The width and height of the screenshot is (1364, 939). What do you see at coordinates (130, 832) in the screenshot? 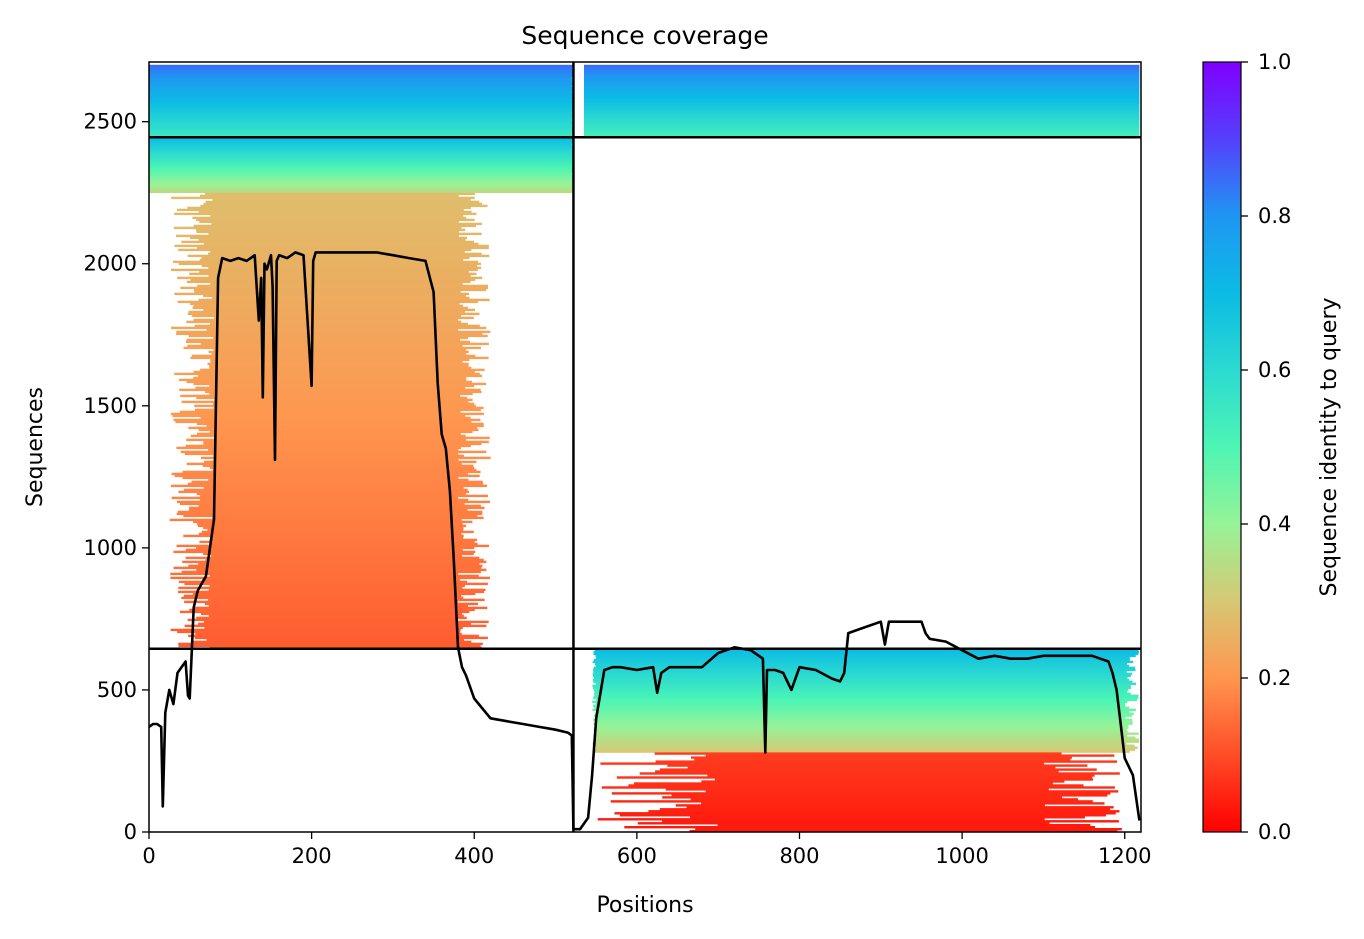
I see `y-tick-label: 0` at bounding box center [130, 832].